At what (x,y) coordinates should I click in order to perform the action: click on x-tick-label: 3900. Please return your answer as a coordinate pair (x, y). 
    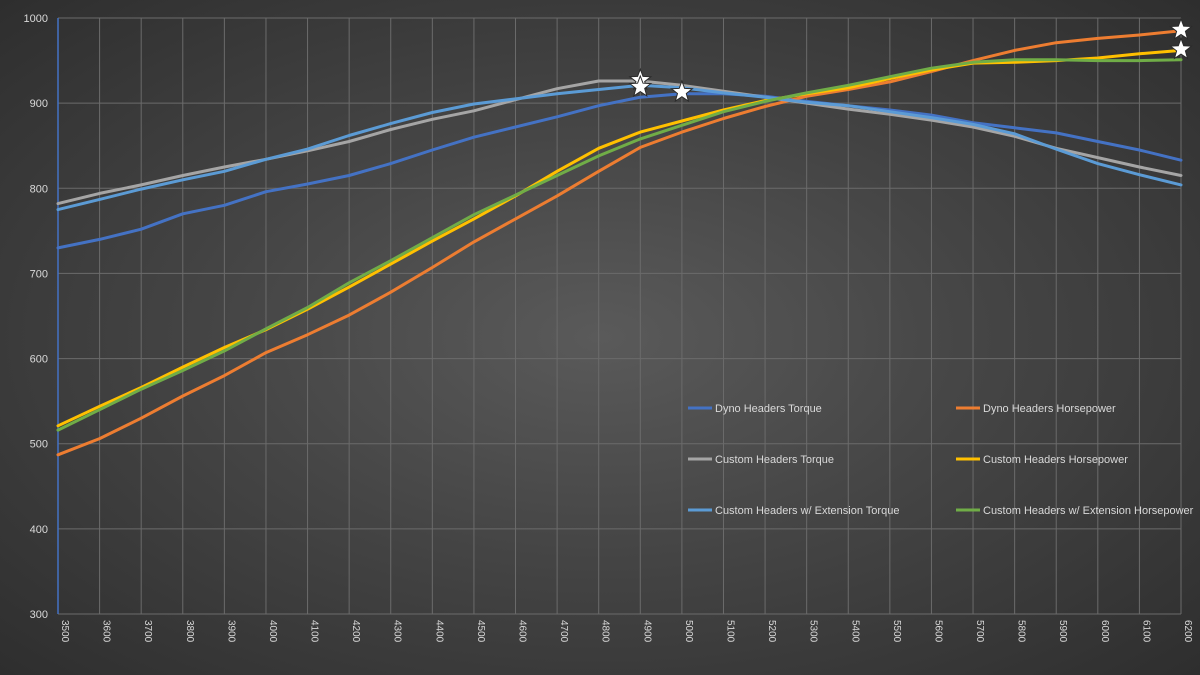
    Looking at the image, I should click on (230, 631).